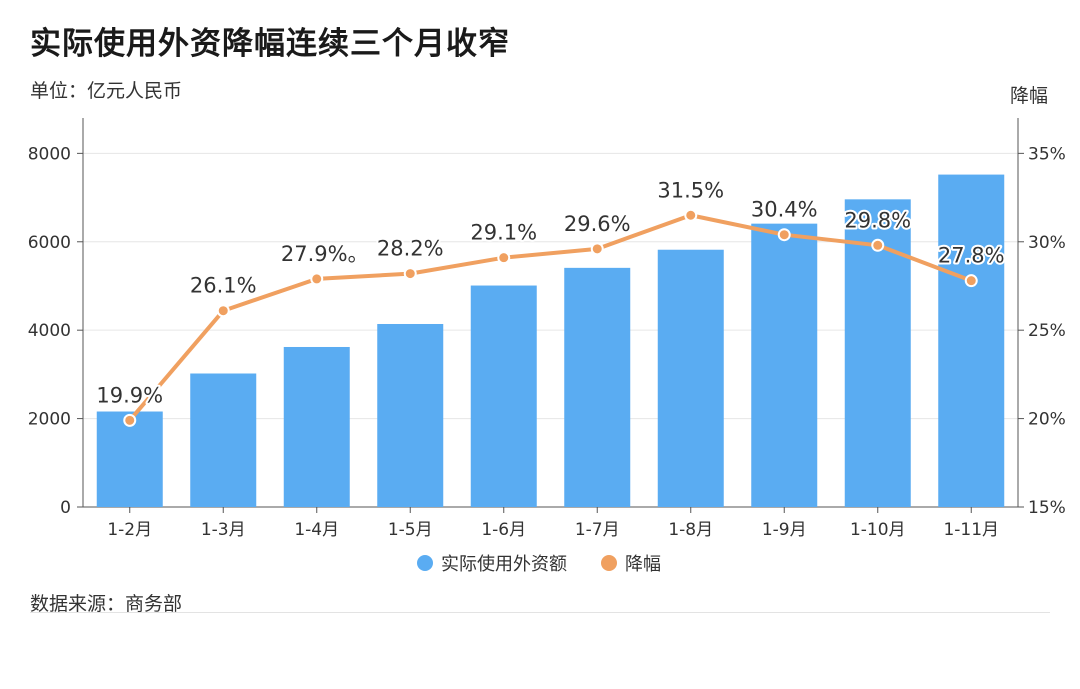 The image size is (1080, 689). What do you see at coordinates (971, 256) in the screenshot?
I see `data-label: 27.8%` at bounding box center [971, 256].